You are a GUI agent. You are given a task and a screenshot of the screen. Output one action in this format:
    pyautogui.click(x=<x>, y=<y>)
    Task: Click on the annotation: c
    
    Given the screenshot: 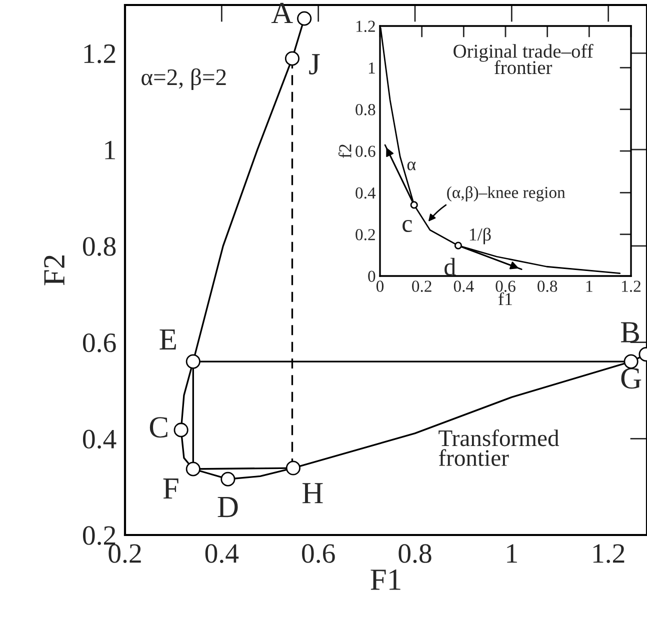 What is the action you would take?
    pyautogui.click(x=407, y=226)
    